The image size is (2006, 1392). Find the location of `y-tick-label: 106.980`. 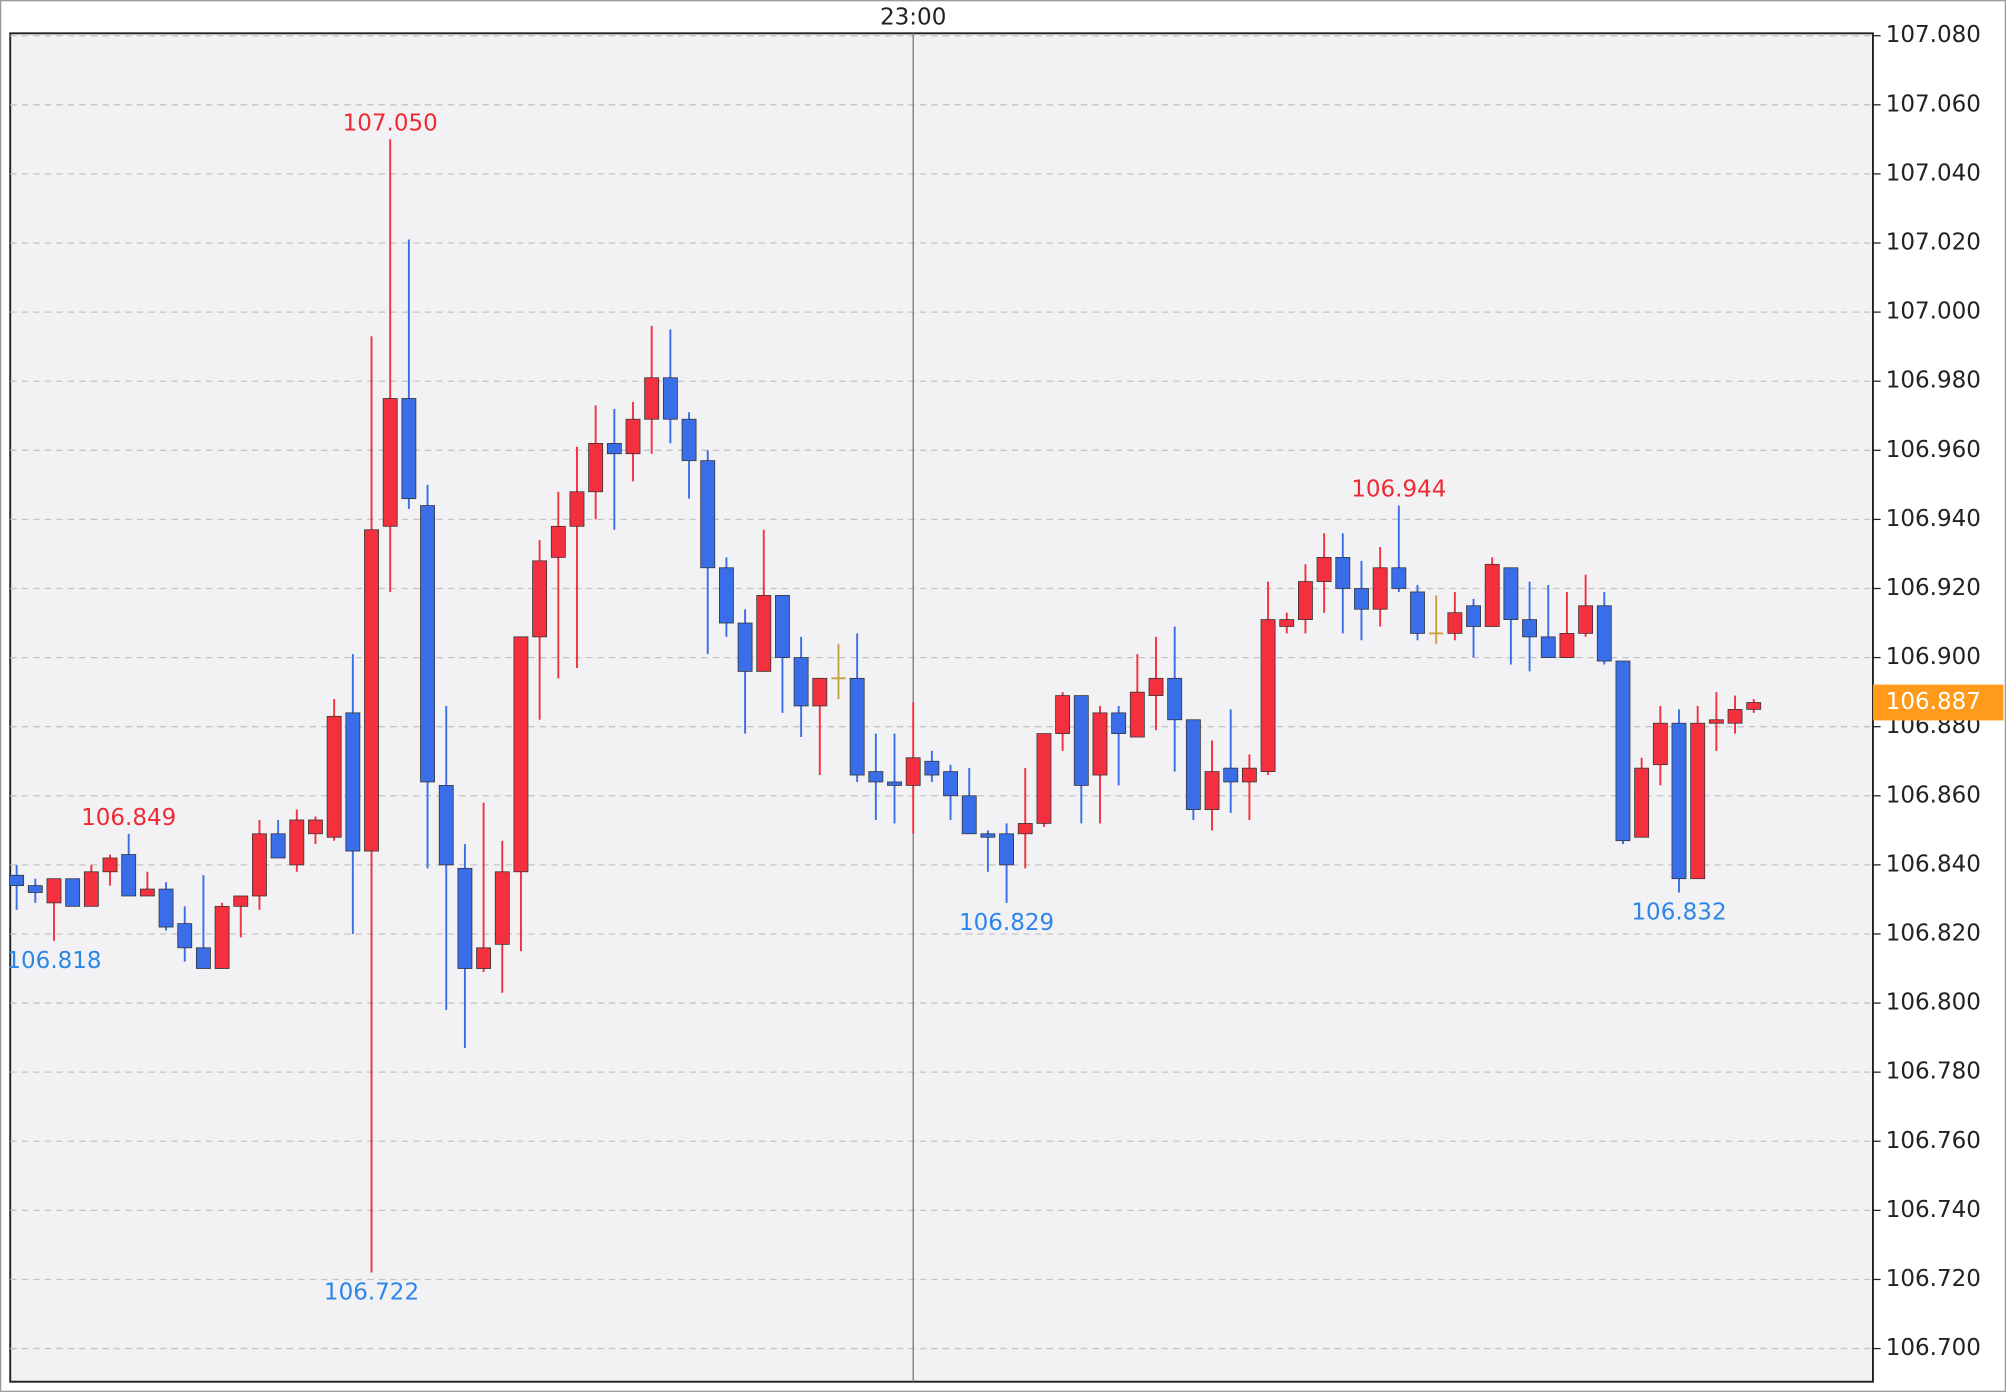

y-tick-label: 106.980 is located at coordinates (1933, 381).